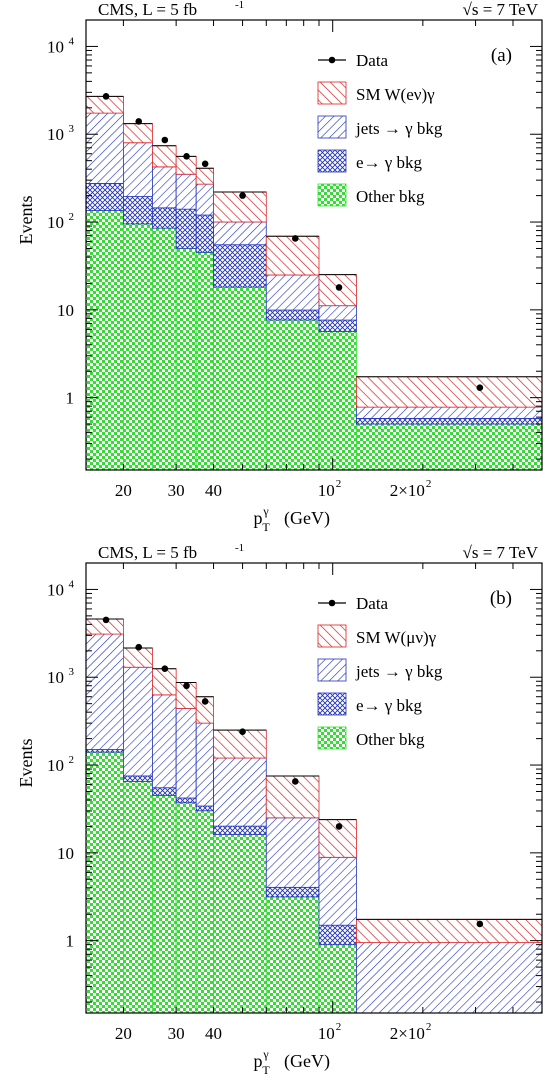 This screenshot has height=1090, width=551. I want to click on legend-label: Data, so click(372, 603).